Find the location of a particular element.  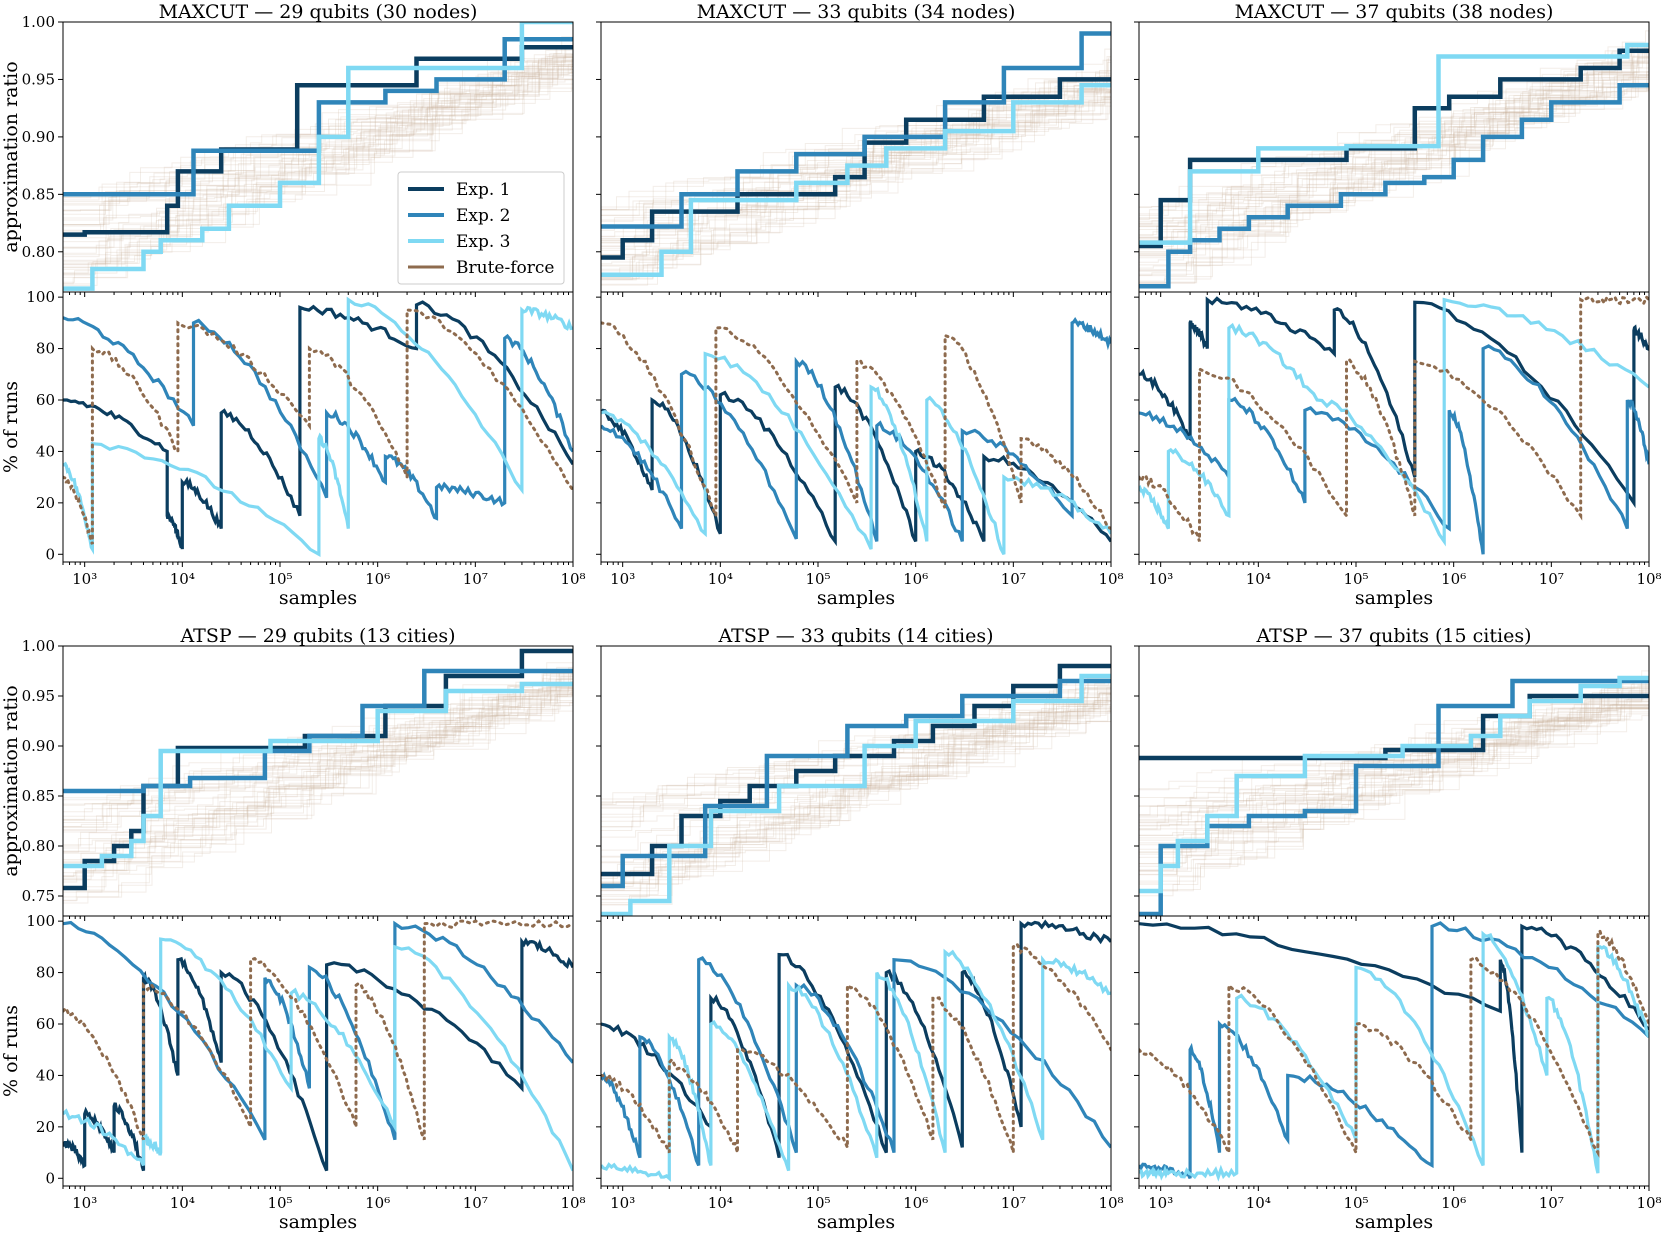

legend-label-exp-3: Exp. 3 is located at coordinates (483, 242).